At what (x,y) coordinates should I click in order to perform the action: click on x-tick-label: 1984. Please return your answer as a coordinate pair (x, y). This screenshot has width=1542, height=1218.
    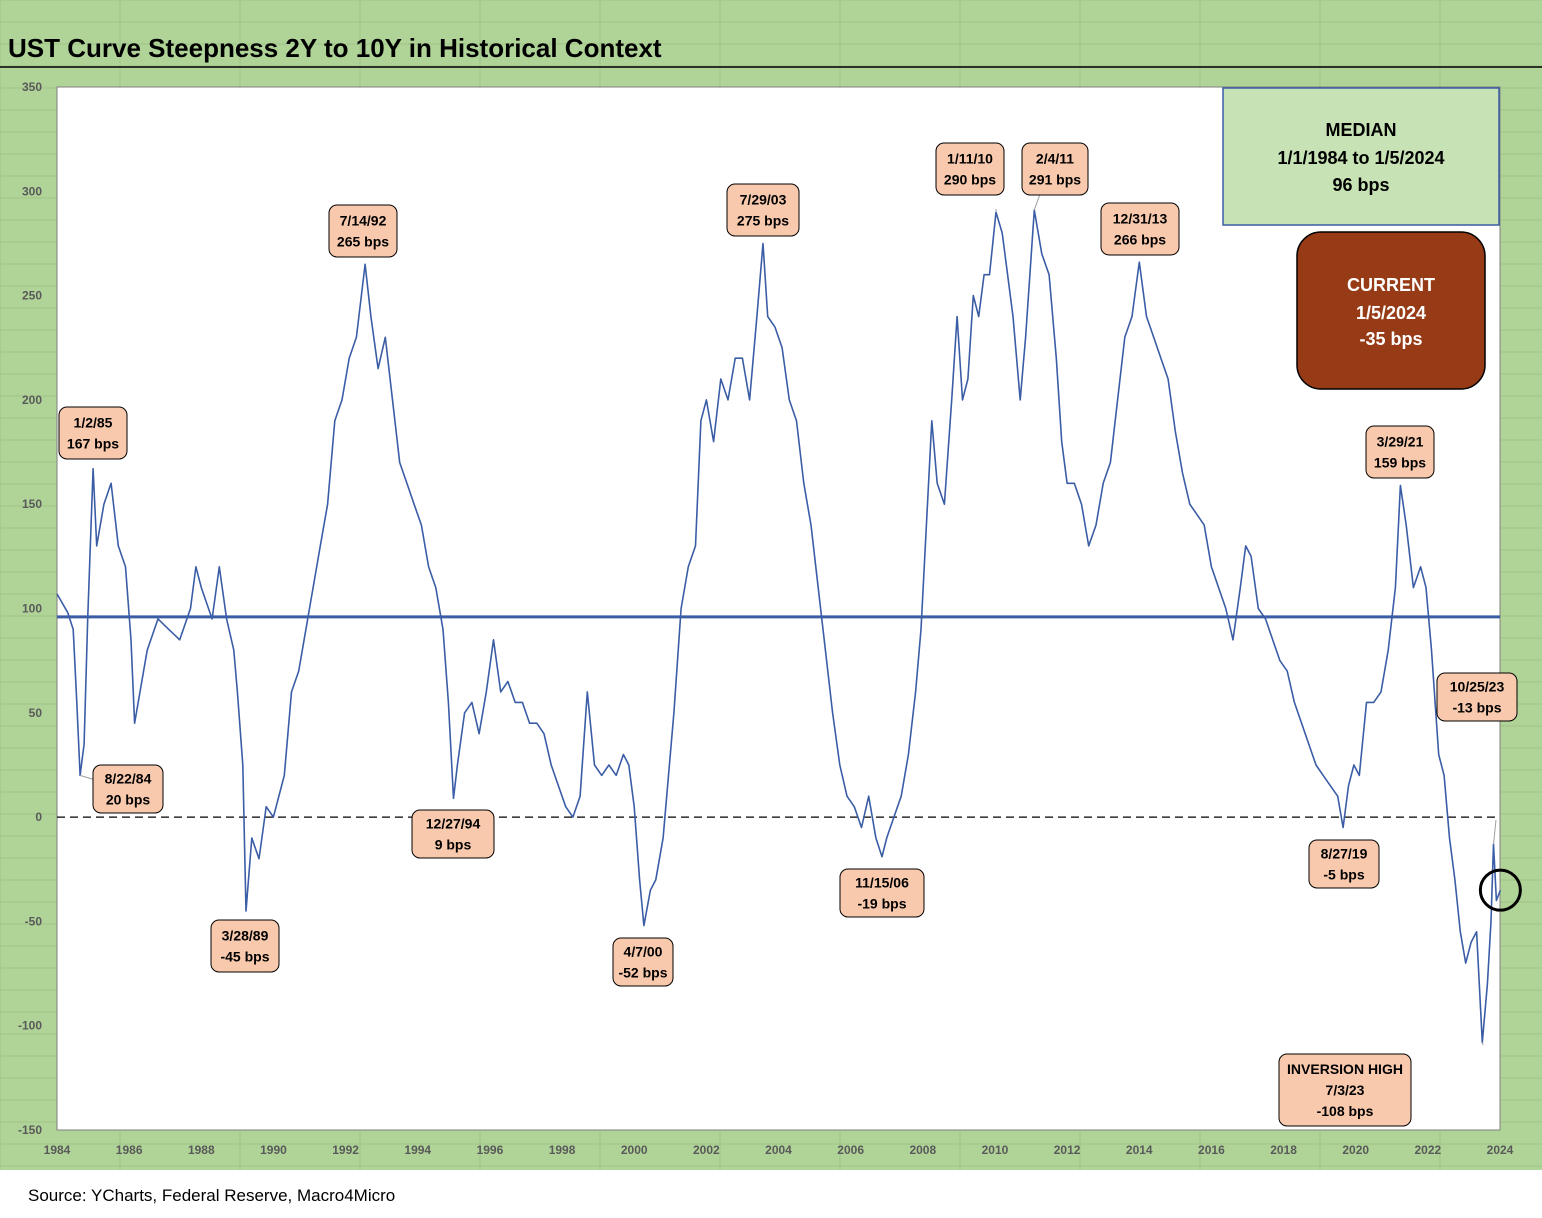
    Looking at the image, I should click on (57, 1150).